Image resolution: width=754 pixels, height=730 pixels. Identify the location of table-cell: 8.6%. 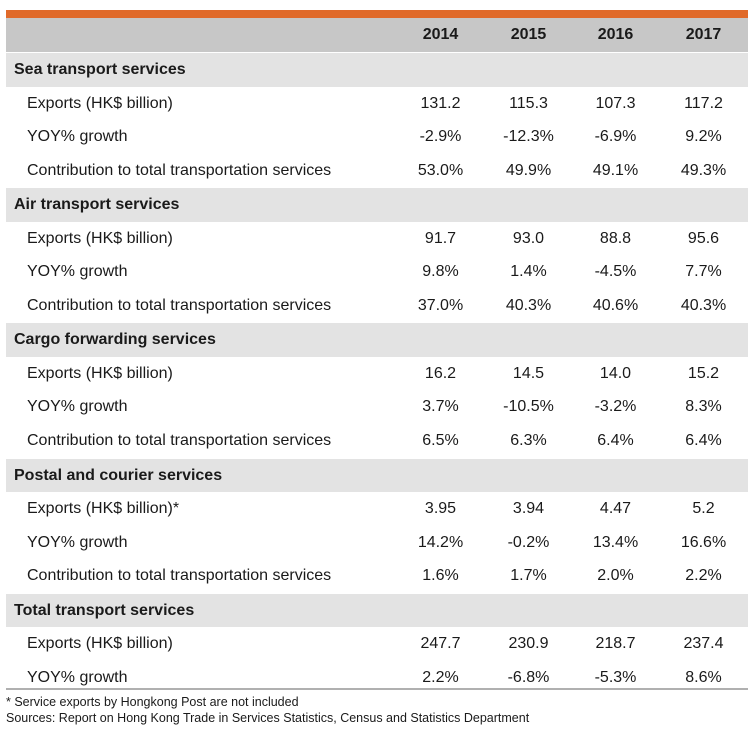
(703, 677).